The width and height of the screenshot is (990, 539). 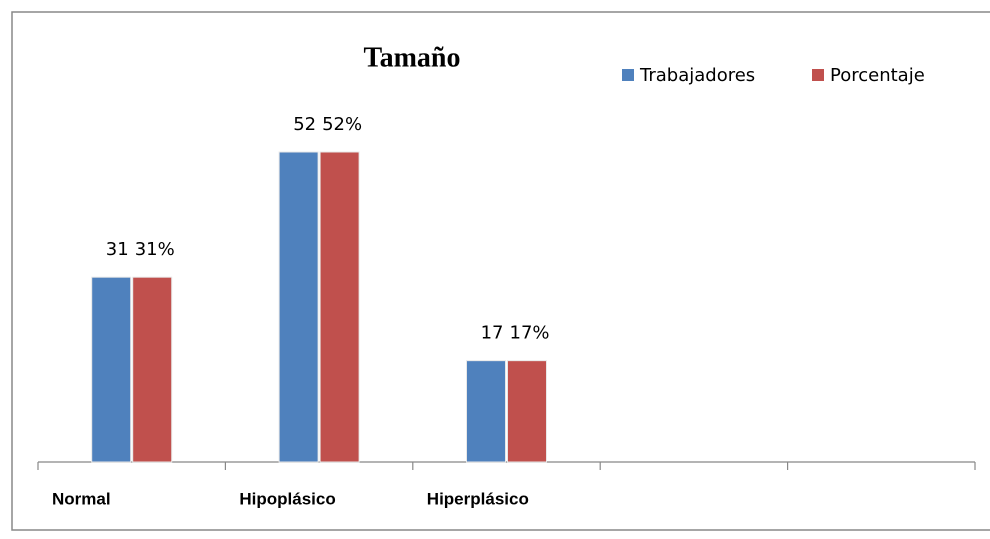 What do you see at coordinates (877, 75) in the screenshot?
I see `legend-label: Porcentaje` at bounding box center [877, 75].